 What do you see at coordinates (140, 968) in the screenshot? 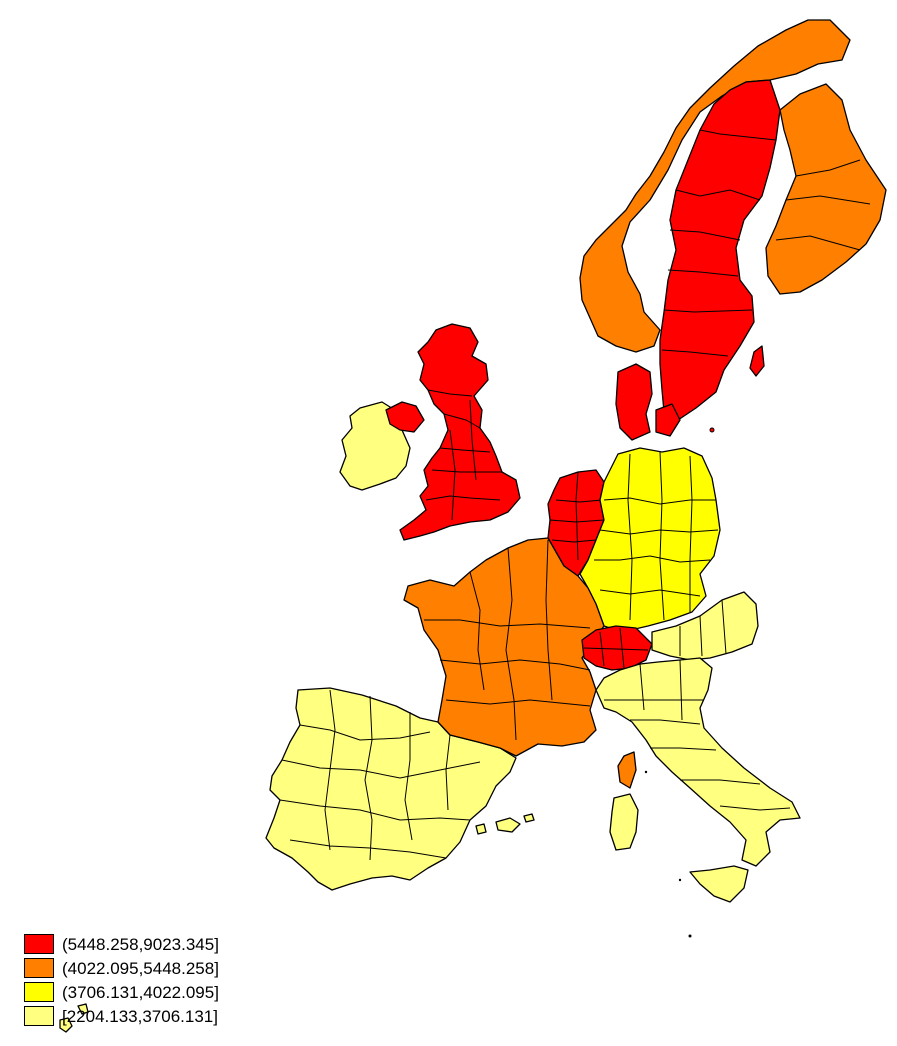
I see `legend-label: (4022.095,5448.258]` at bounding box center [140, 968].